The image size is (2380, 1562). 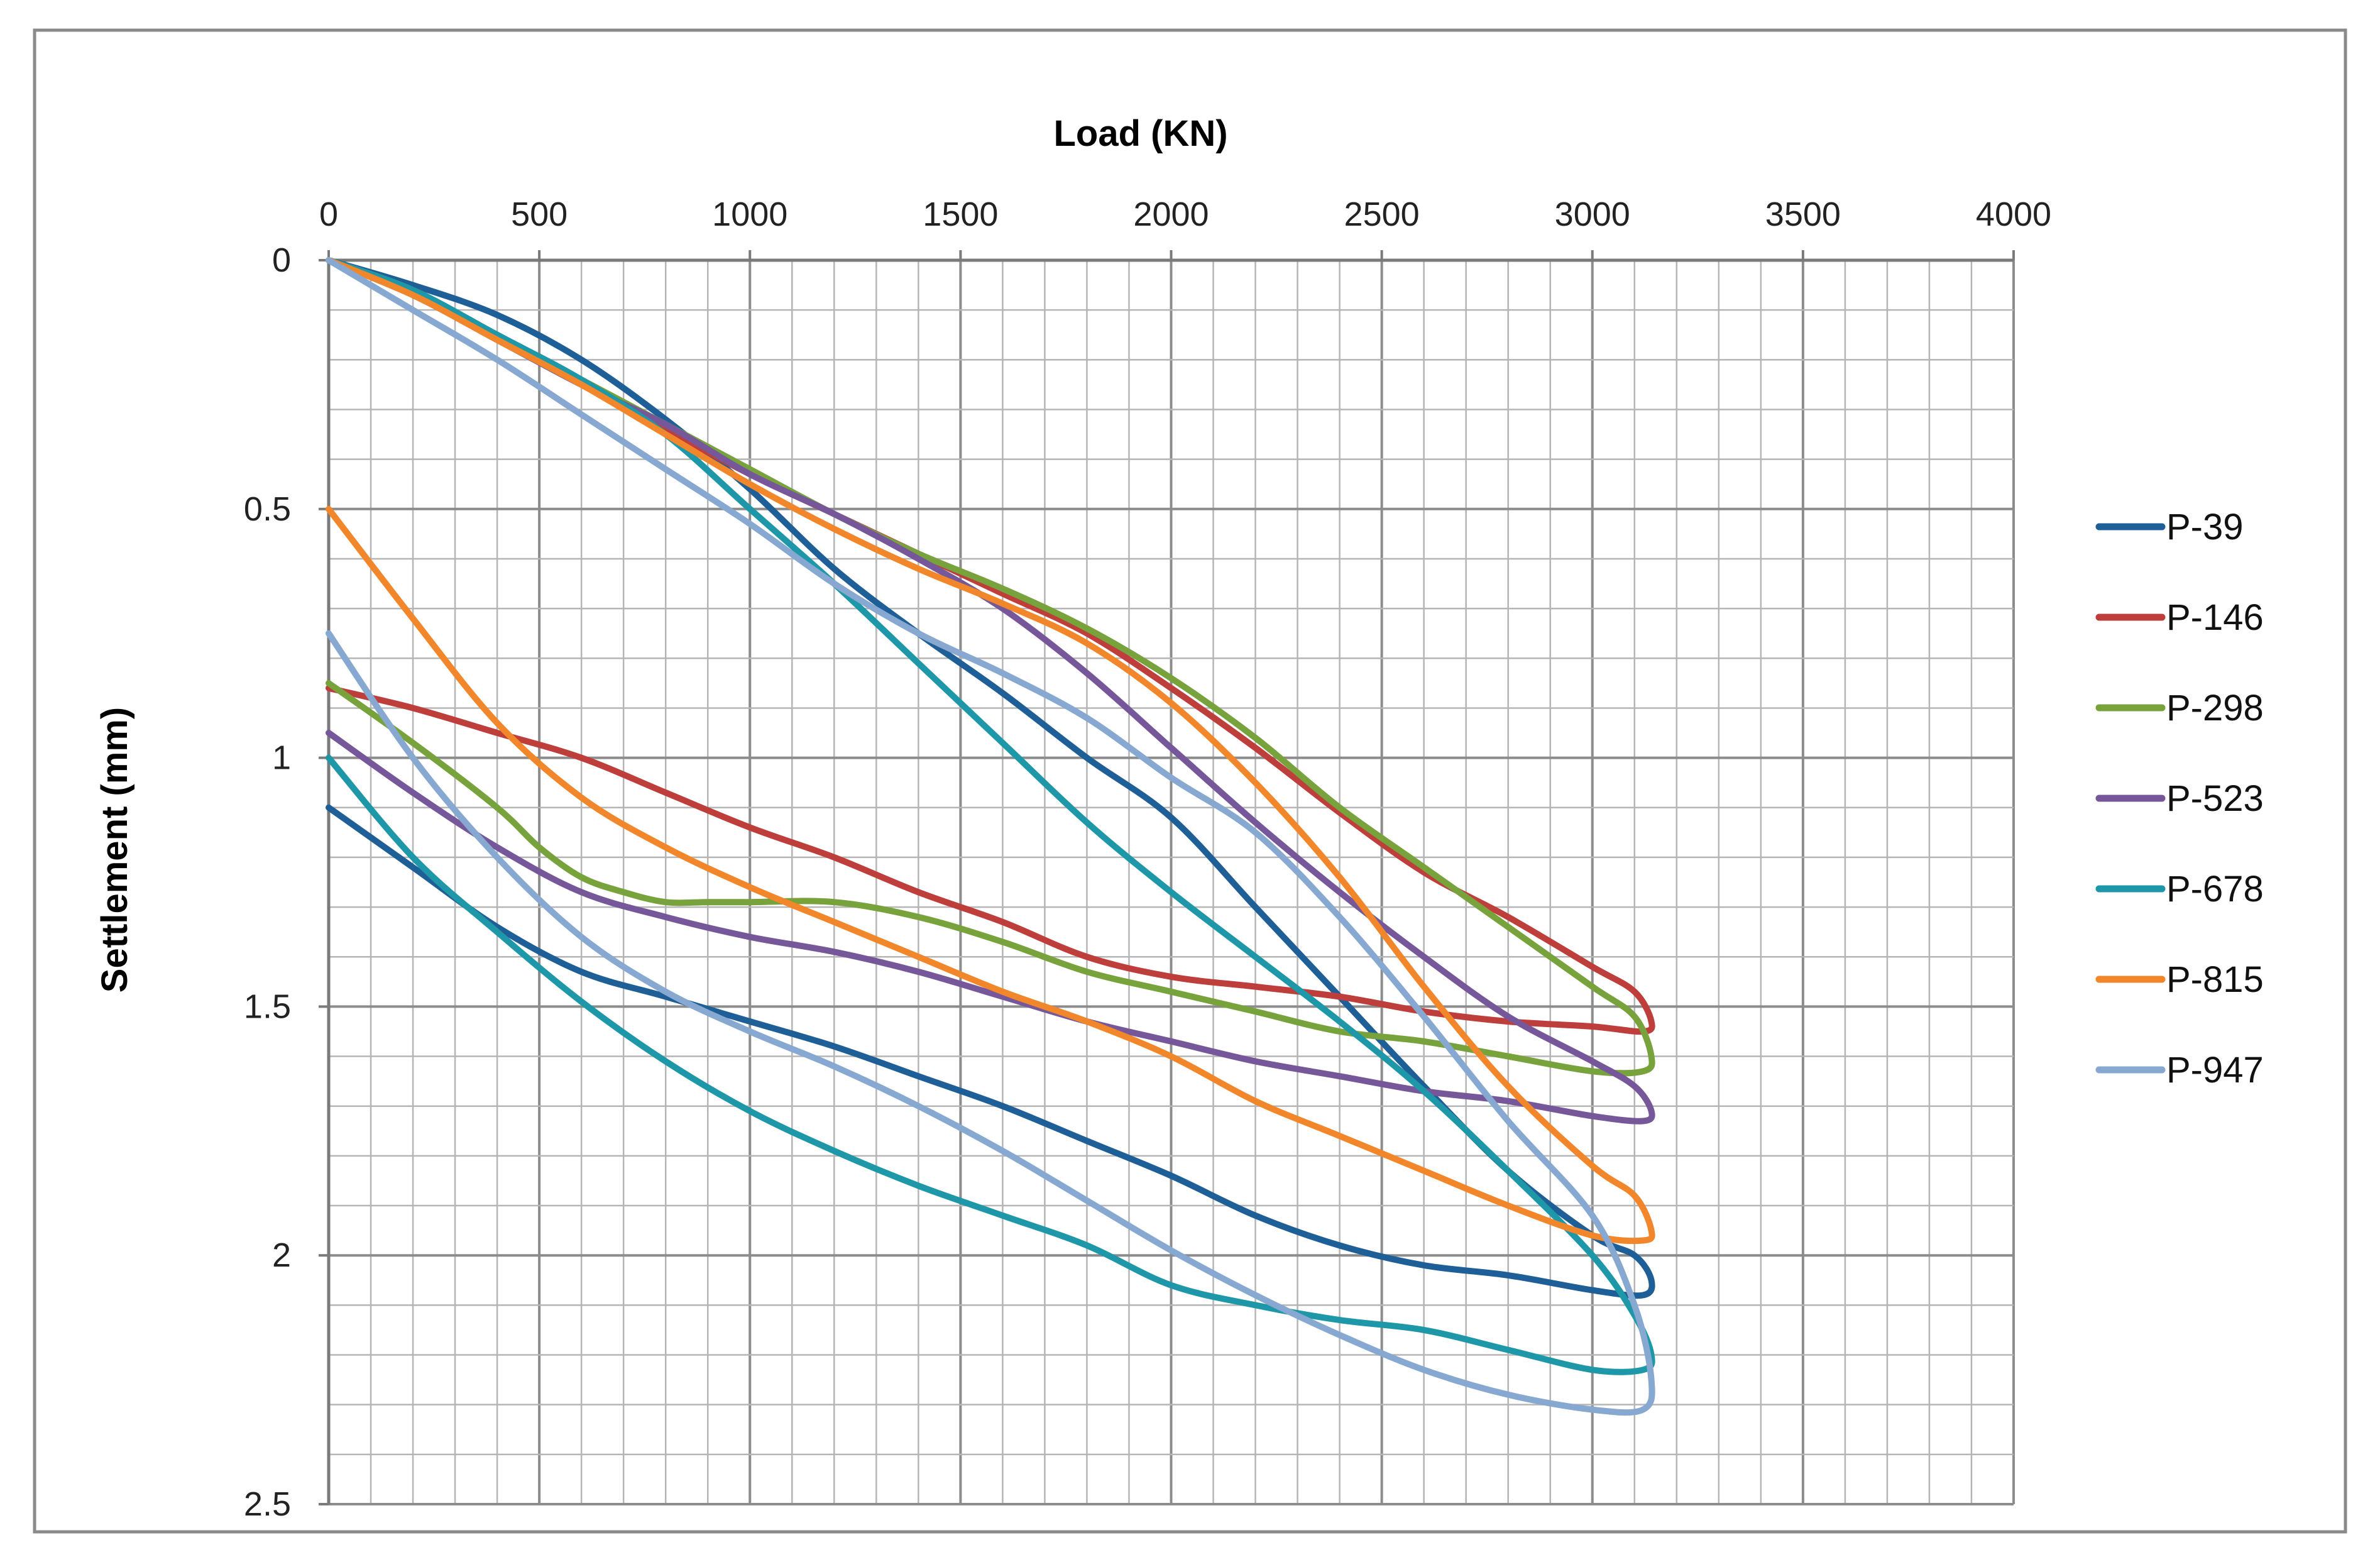 What do you see at coordinates (267, 1006) in the screenshot?
I see `y-tick-label: 1.5` at bounding box center [267, 1006].